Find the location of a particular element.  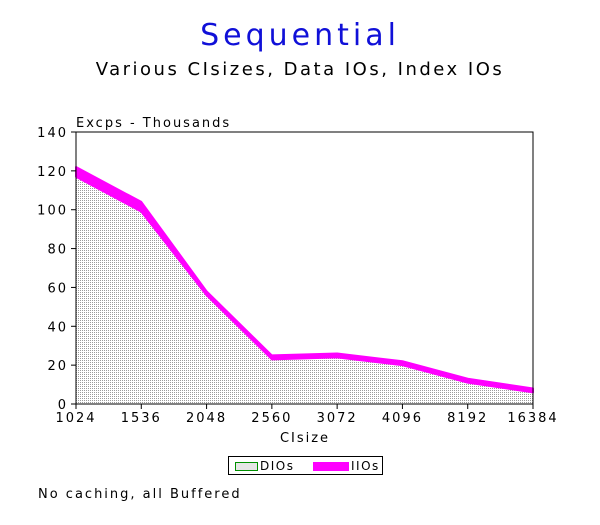

x-tick-label: 1536 is located at coordinates (141, 418).